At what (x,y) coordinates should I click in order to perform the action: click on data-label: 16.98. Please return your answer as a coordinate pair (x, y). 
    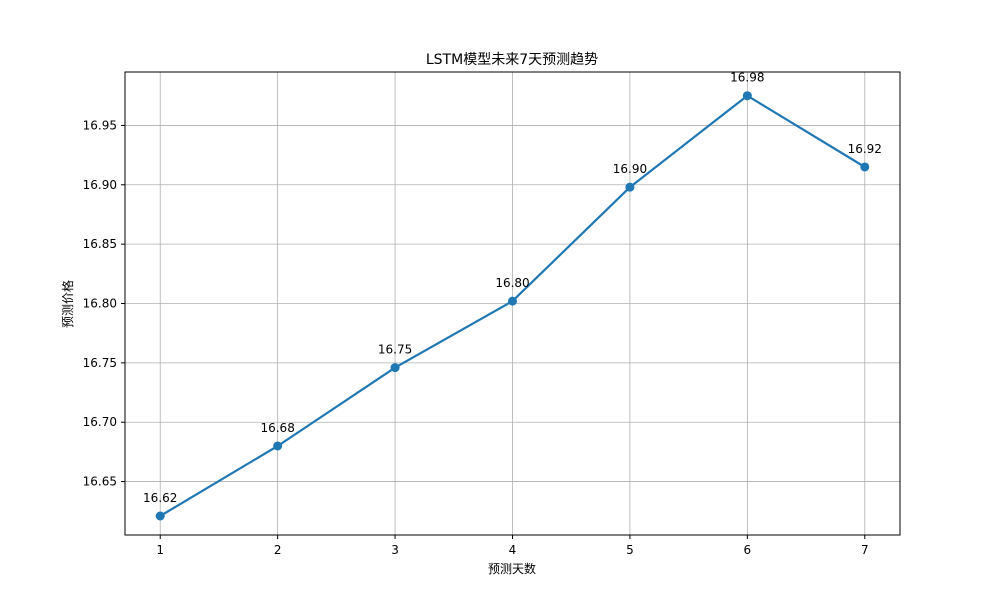
    Looking at the image, I should click on (747, 78).